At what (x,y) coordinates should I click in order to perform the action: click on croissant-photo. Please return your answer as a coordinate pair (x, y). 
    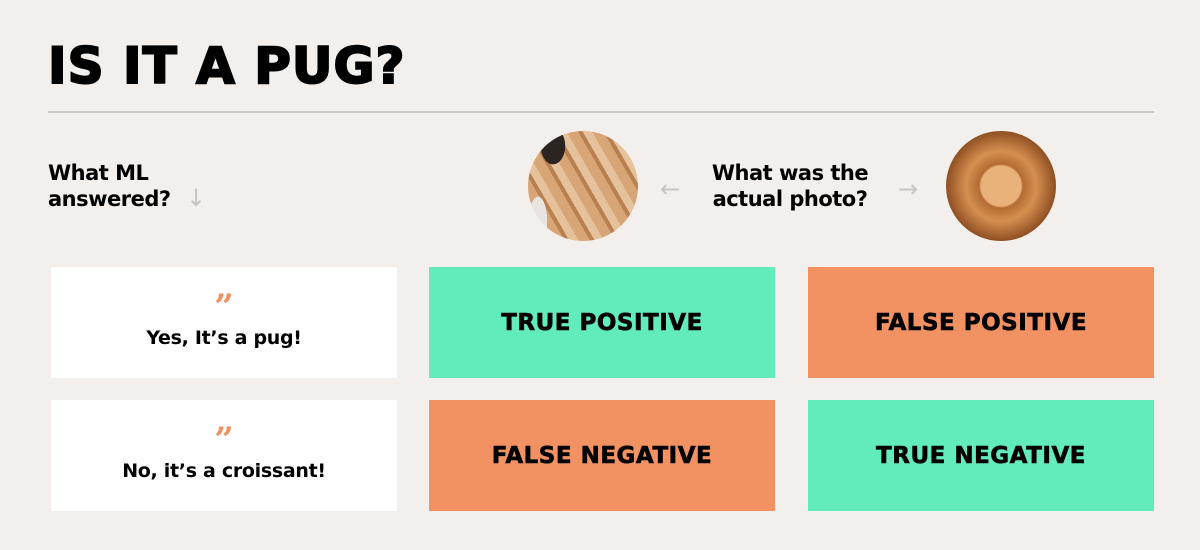
    Looking at the image, I should click on (1001, 186).